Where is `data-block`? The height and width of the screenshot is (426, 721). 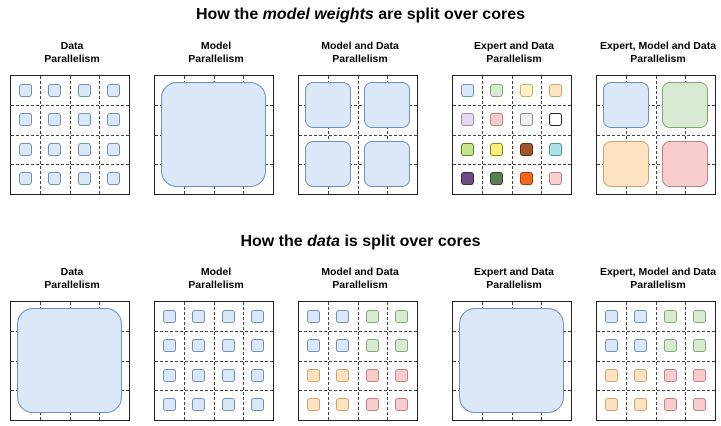
data-block is located at coordinates (69, 360).